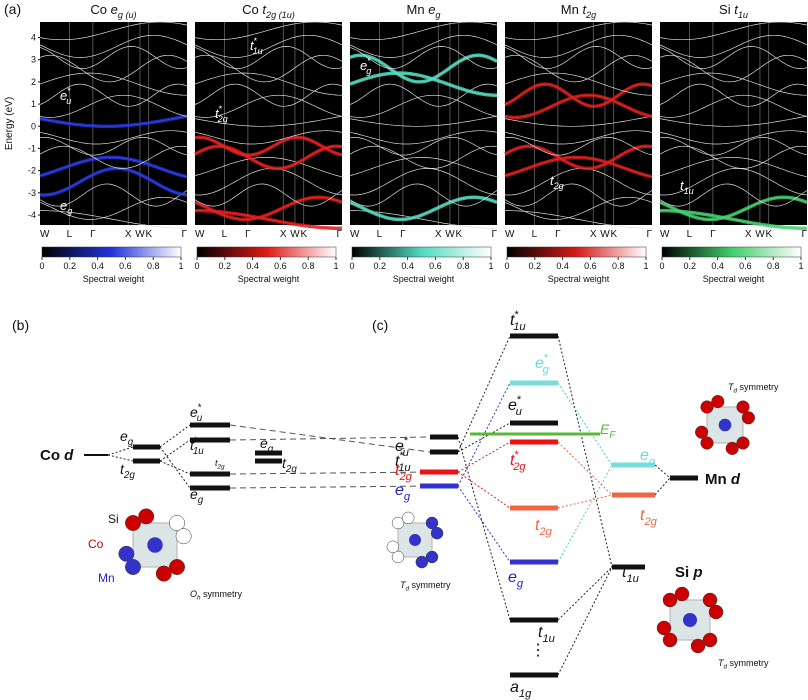 The image size is (808, 700). I want to click on label: Mn eg, so click(424, 11).